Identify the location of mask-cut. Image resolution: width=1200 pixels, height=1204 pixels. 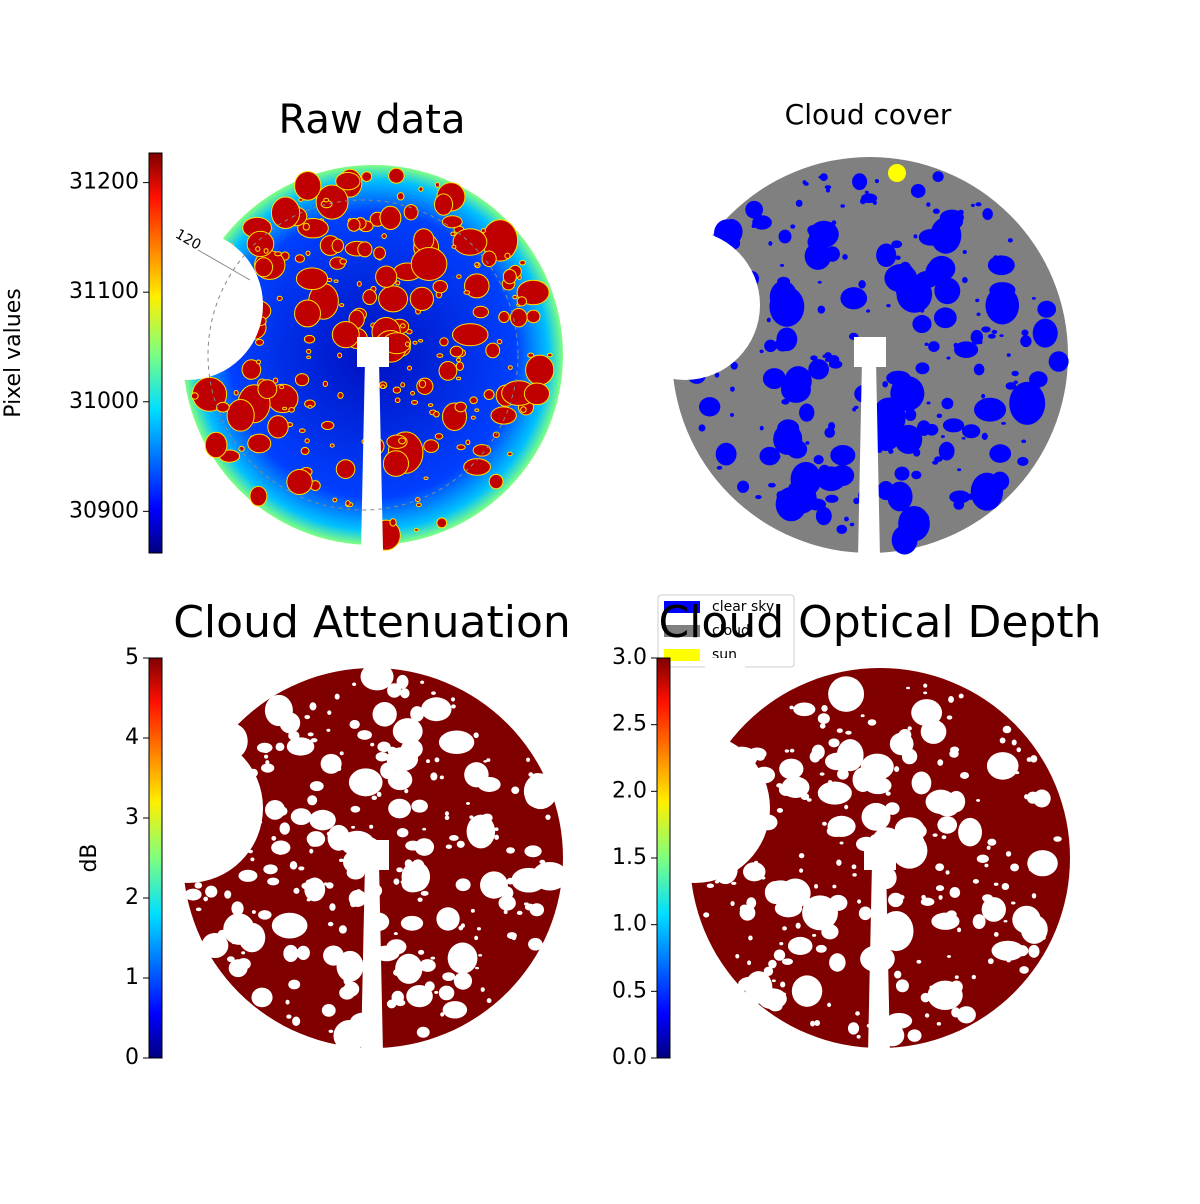
(218, 182).